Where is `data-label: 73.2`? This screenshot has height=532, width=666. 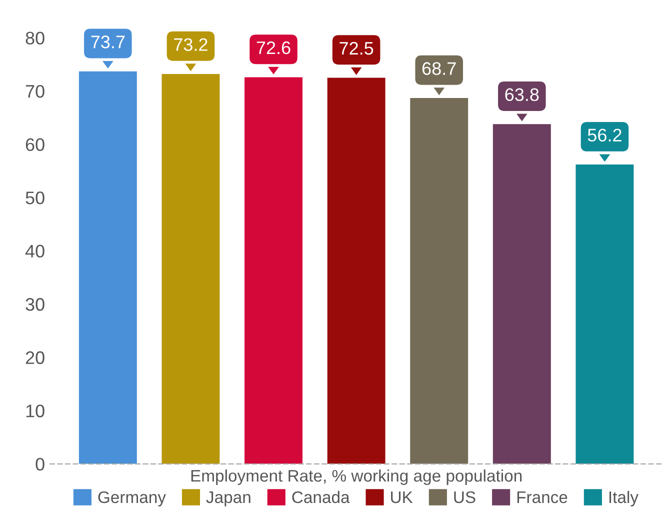
data-label: 73.2 is located at coordinates (191, 44).